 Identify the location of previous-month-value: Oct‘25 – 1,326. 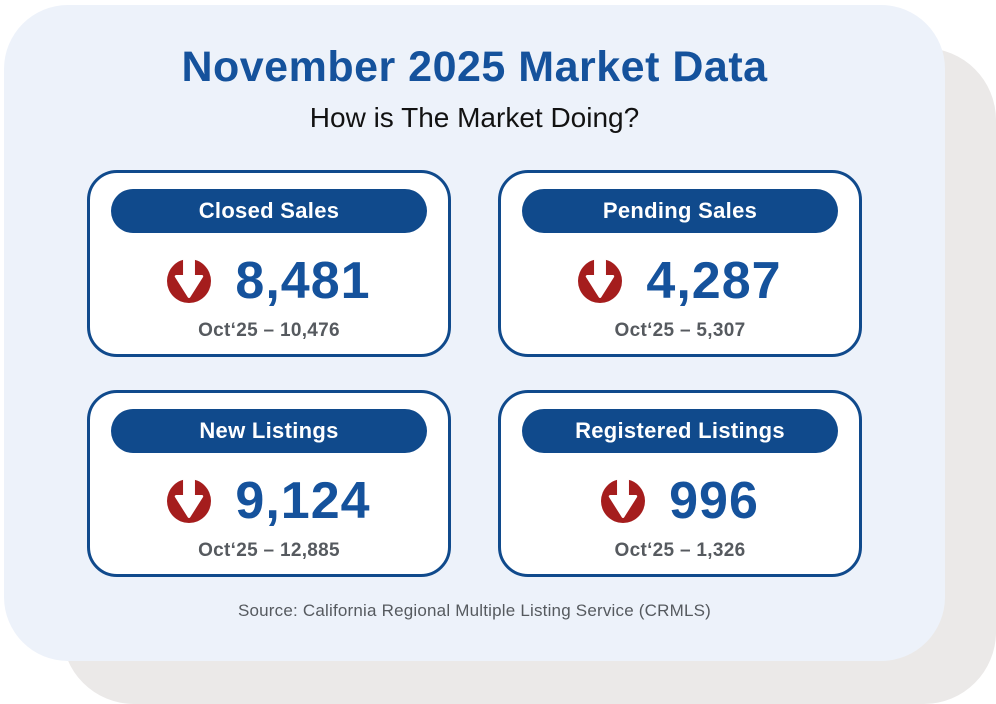
(680, 550).